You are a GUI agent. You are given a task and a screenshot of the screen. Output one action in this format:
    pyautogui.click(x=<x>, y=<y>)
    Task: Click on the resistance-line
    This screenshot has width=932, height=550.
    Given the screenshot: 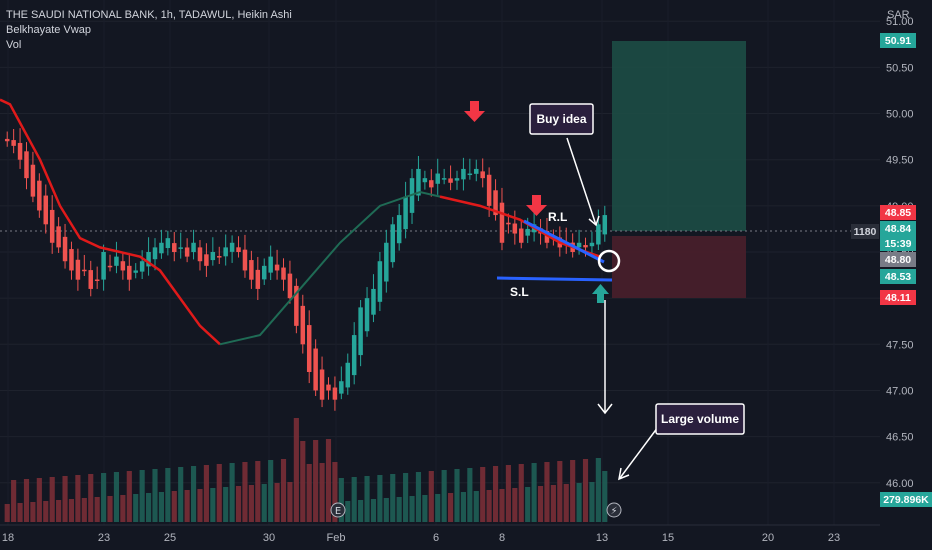 What is the action you would take?
    pyautogui.click(x=564, y=241)
    